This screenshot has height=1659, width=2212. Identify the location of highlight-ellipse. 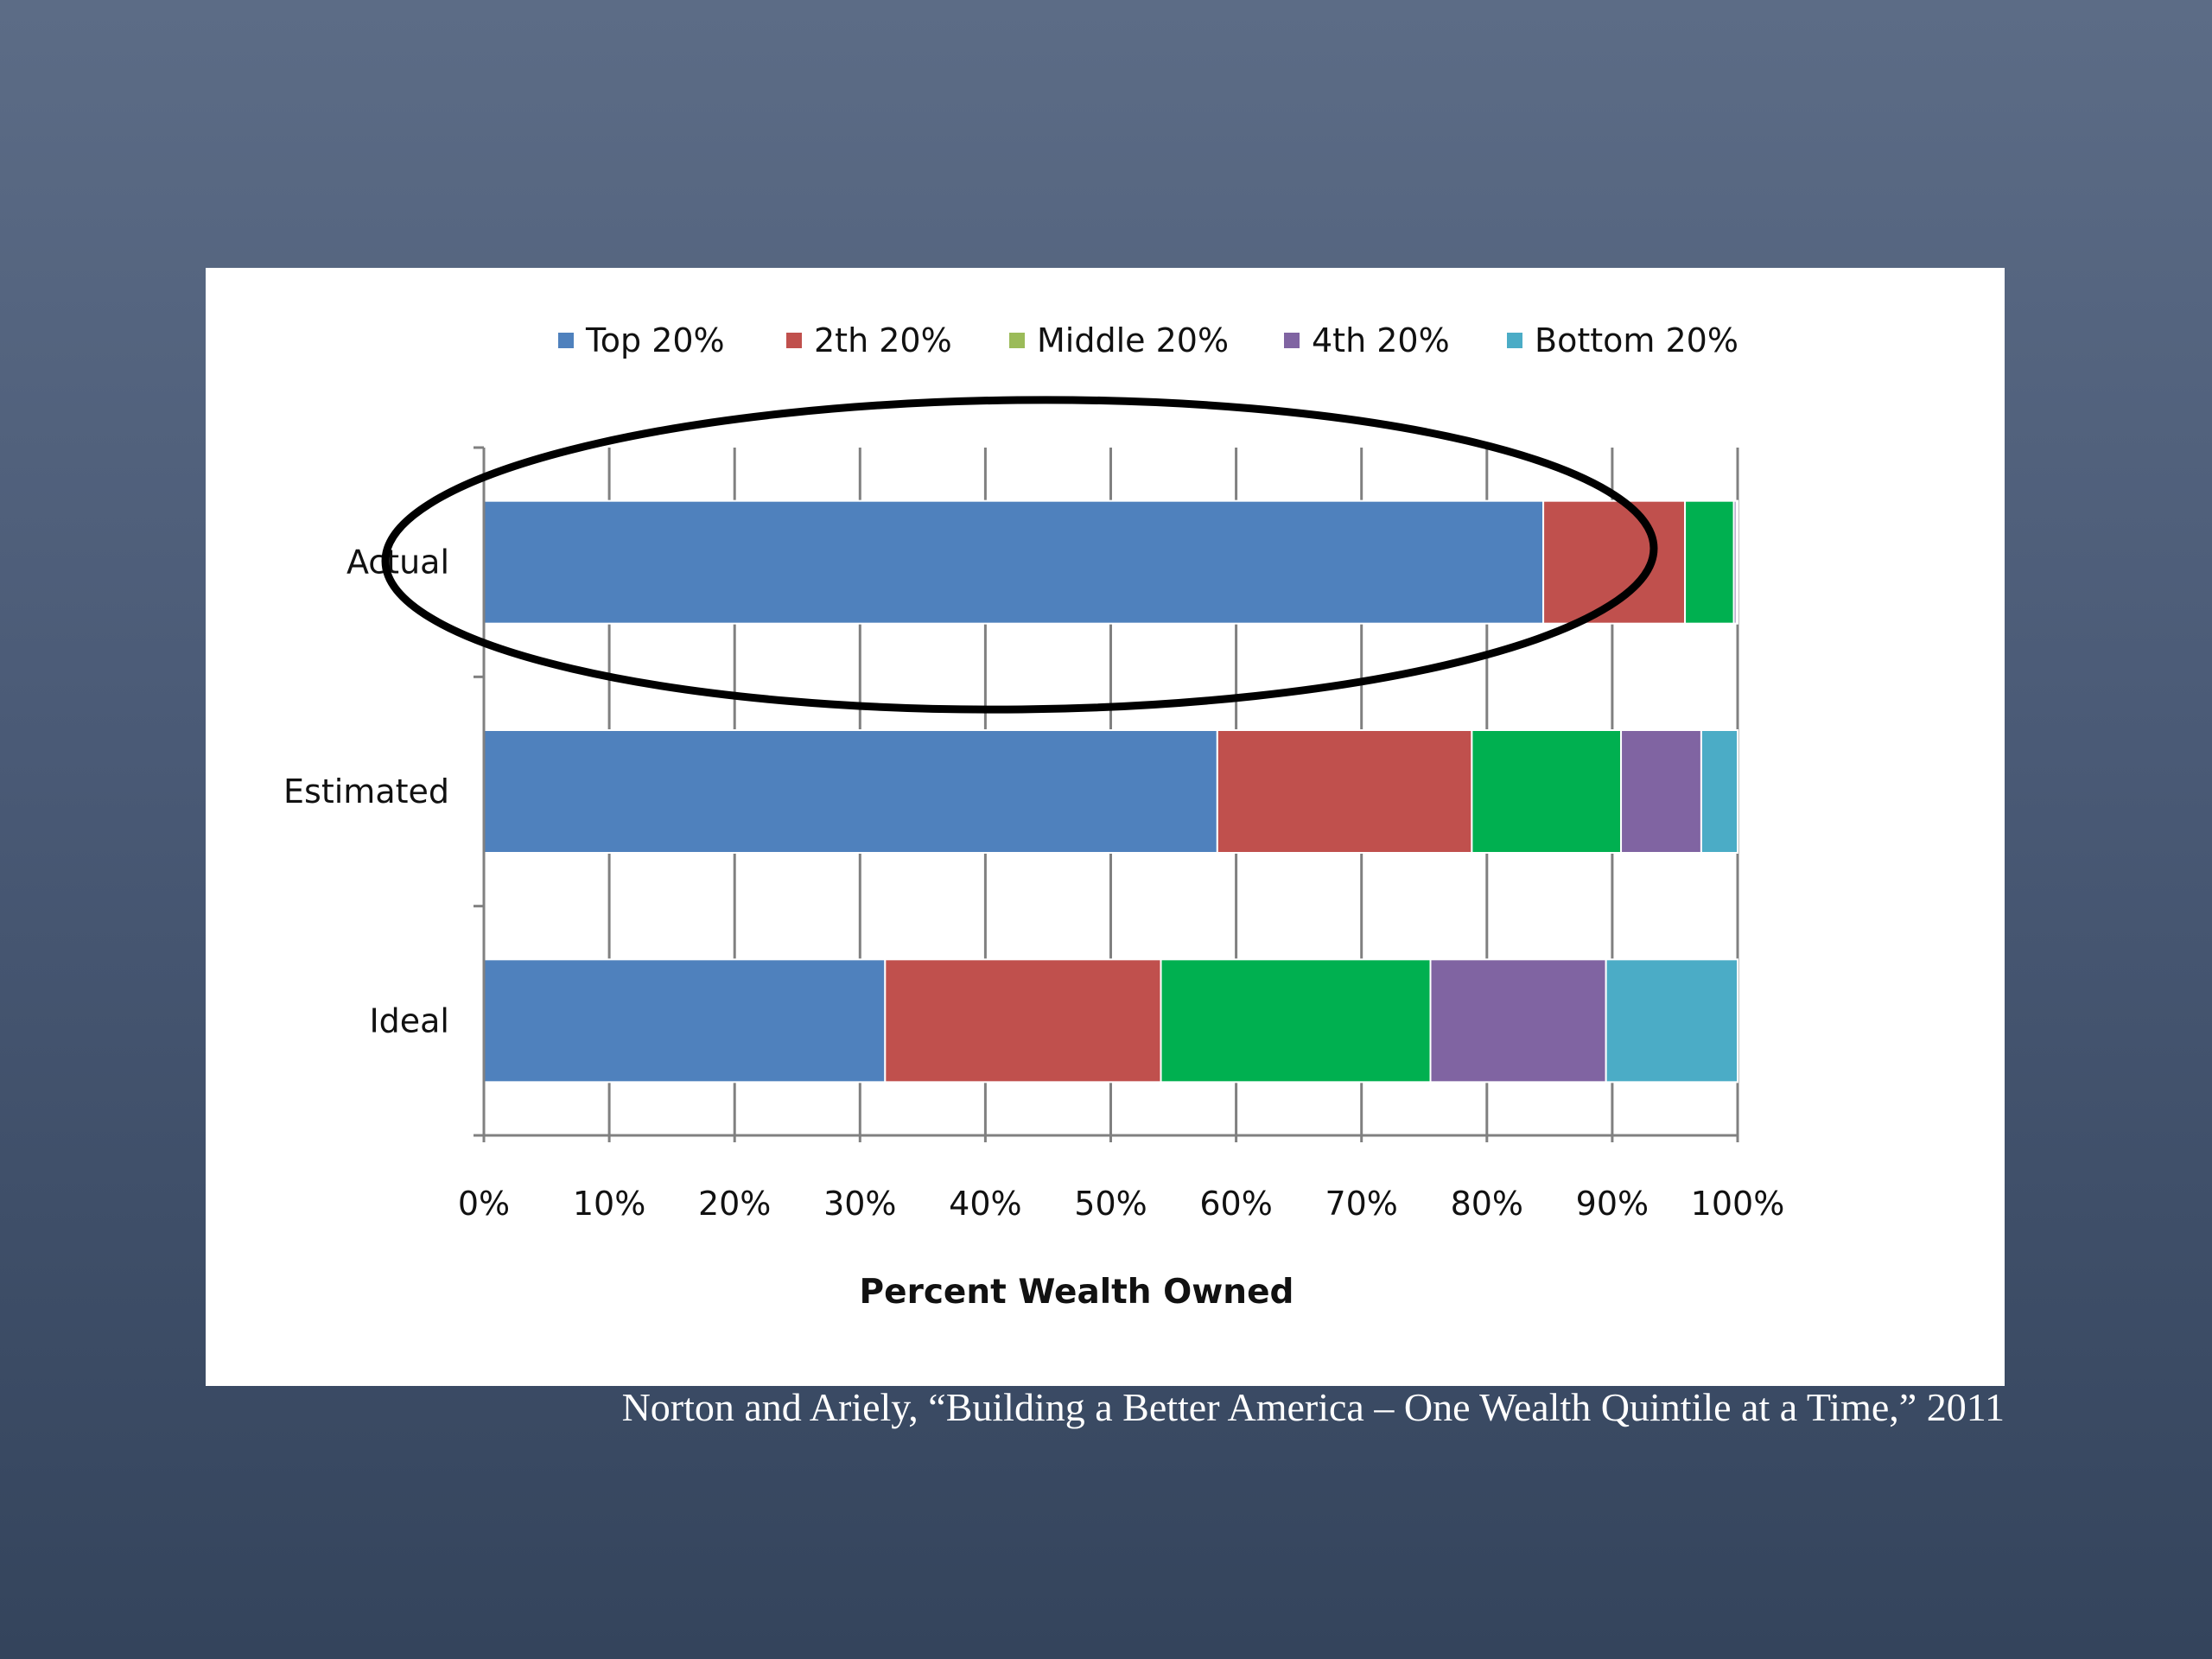
(1019, 555).